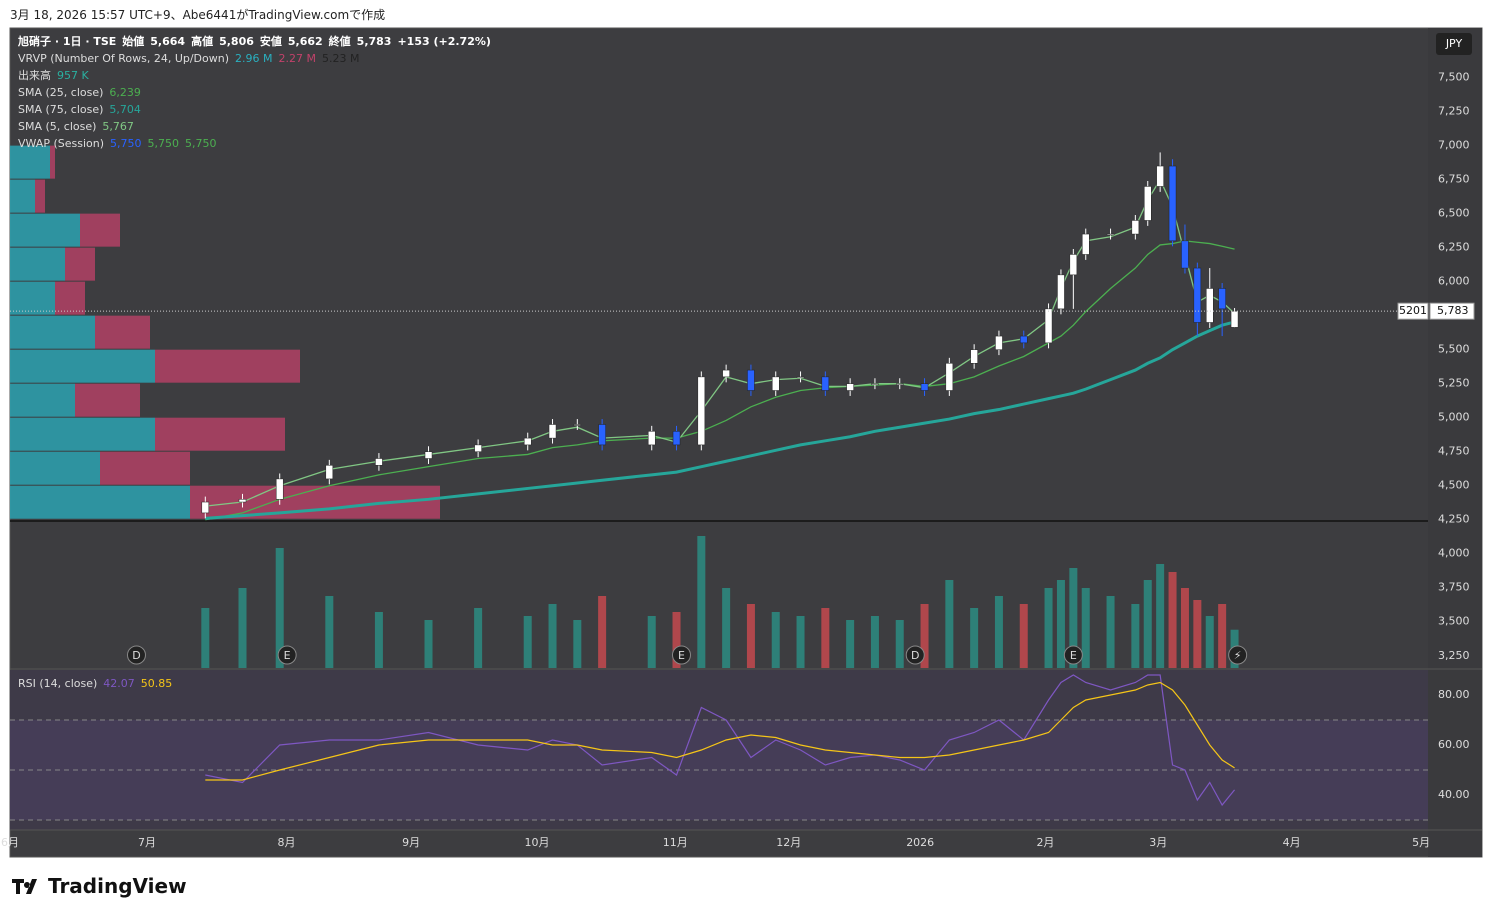 The image size is (1492, 917). I want to click on ohlc-value: 5,783, so click(374, 41).